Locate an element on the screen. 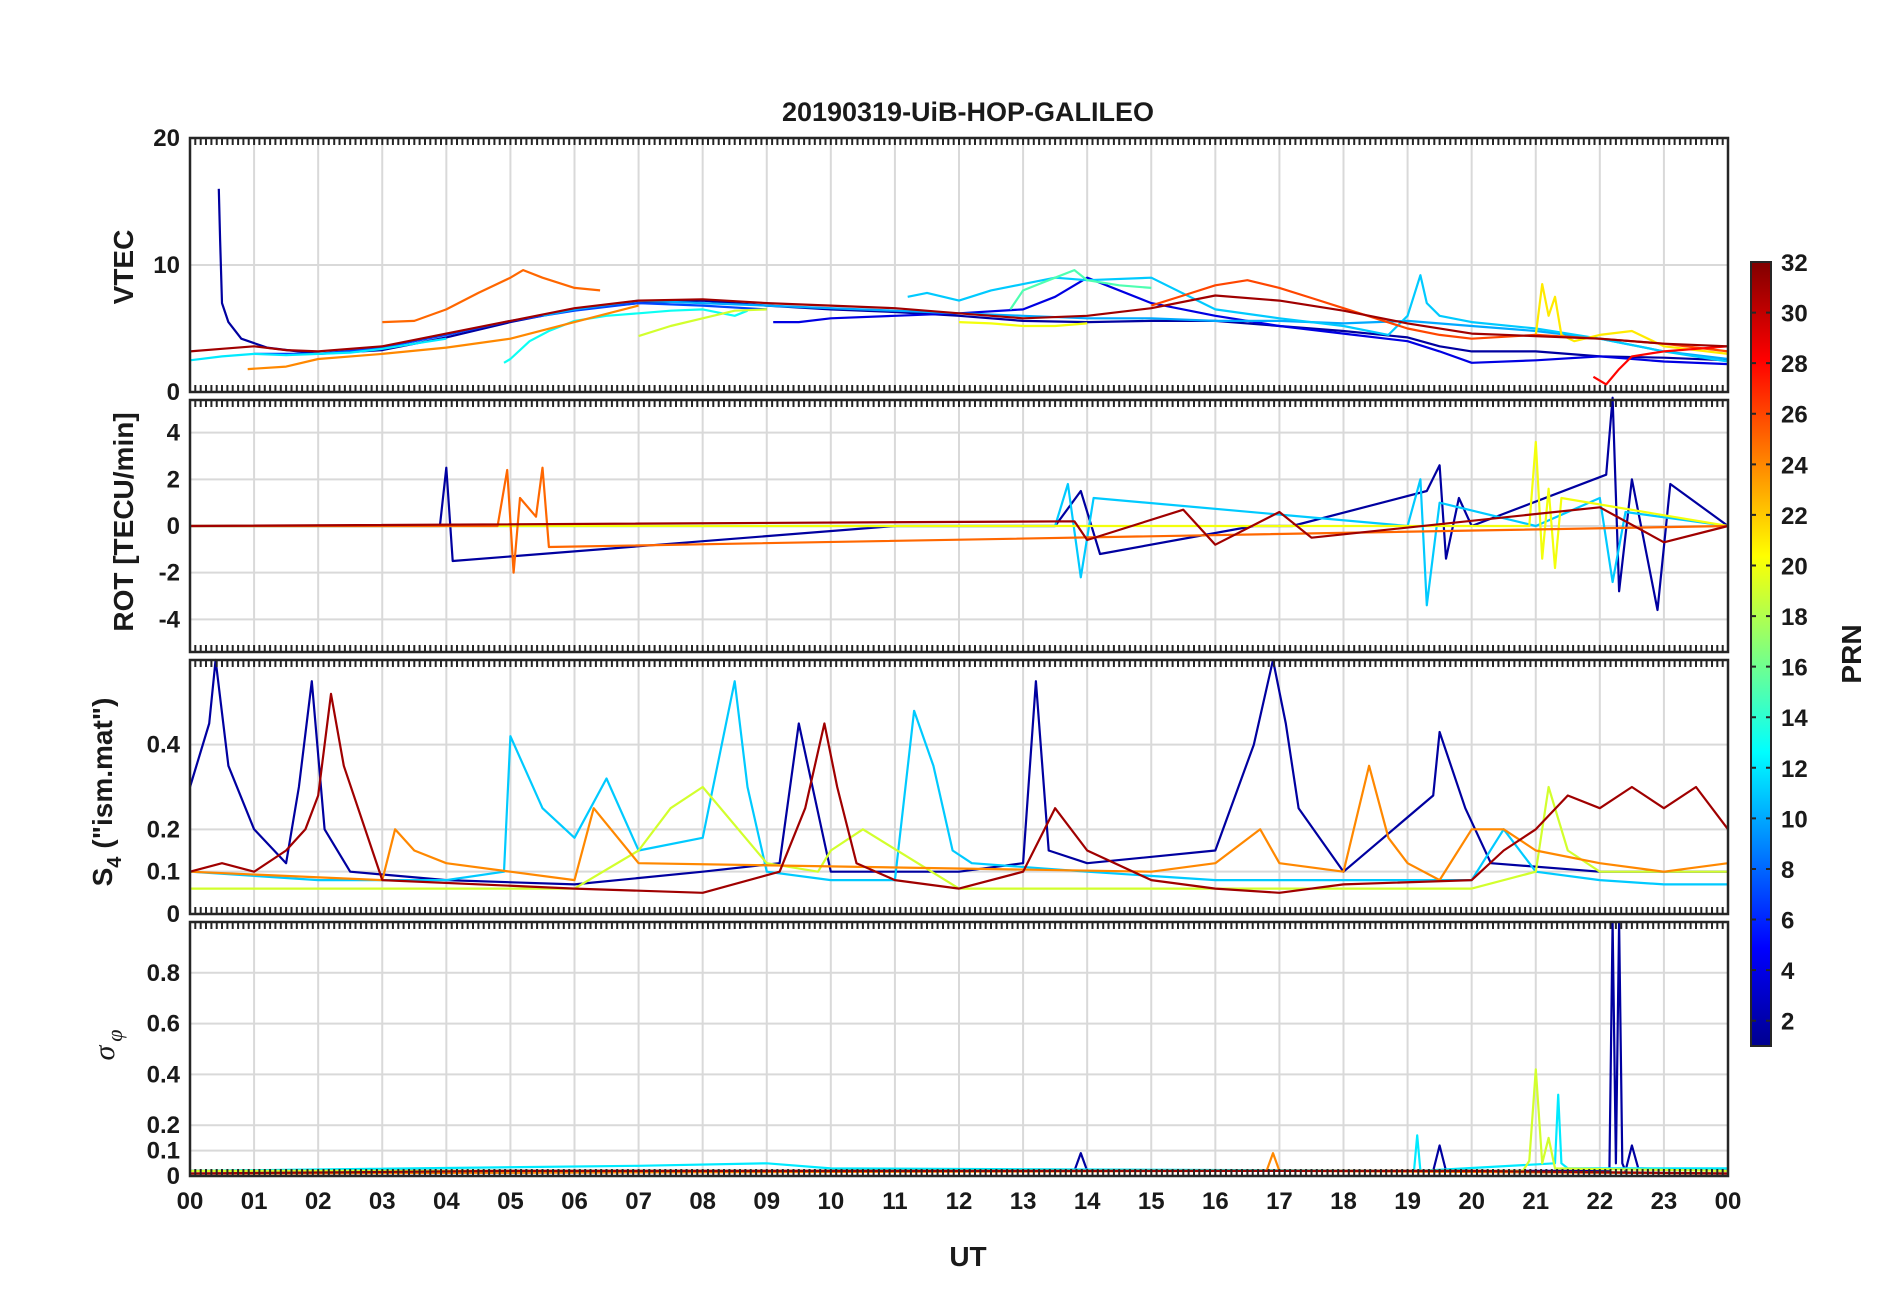 This screenshot has height=1292, width=1902. x-tick-label: 12 is located at coordinates (959, 1201).